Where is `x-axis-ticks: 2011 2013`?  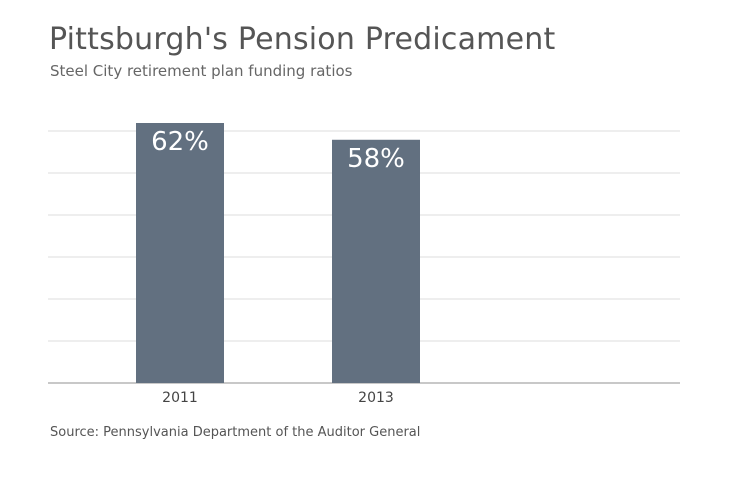 x-axis-ticks: 2011 2013 is located at coordinates (278, 398).